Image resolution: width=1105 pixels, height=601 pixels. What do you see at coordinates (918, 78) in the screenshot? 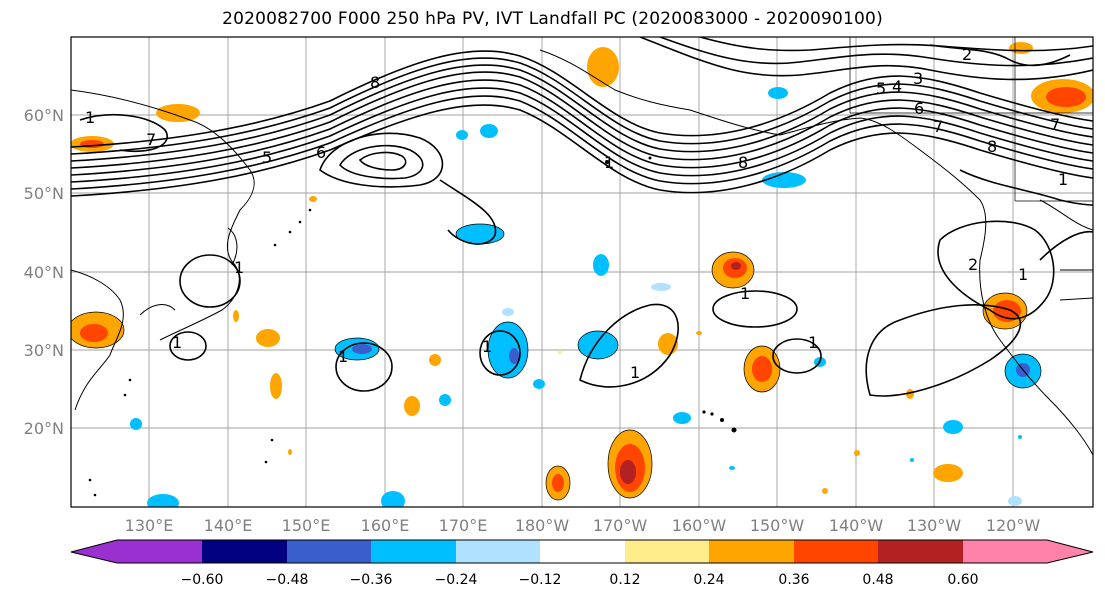
I see `contour-label: 3` at bounding box center [918, 78].